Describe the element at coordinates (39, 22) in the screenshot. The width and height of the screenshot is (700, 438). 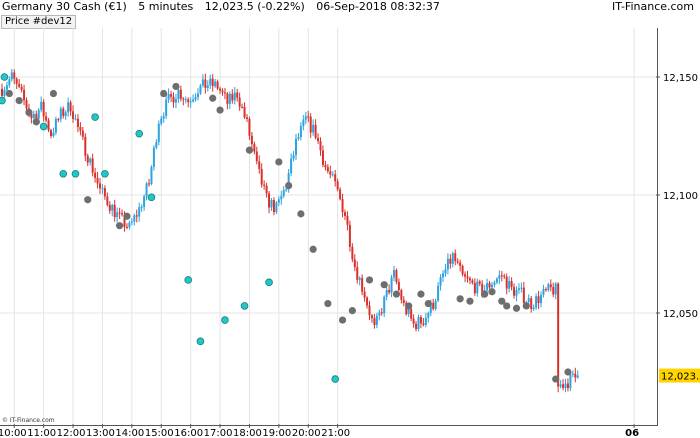
I see `indicator-label: Price #dev12` at that location.